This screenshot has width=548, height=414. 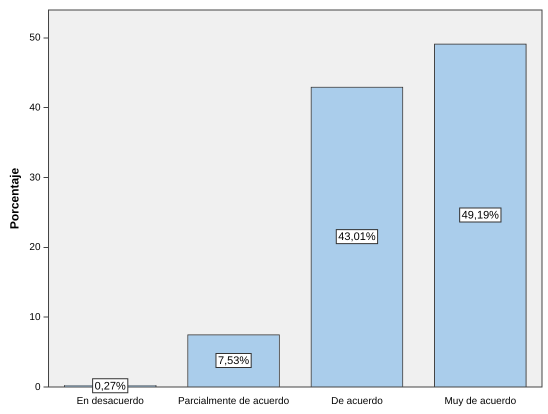 What do you see at coordinates (234, 401) in the screenshot?
I see `x-tick-label: Parcialmente de acuerdo` at bounding box center [234, 401].